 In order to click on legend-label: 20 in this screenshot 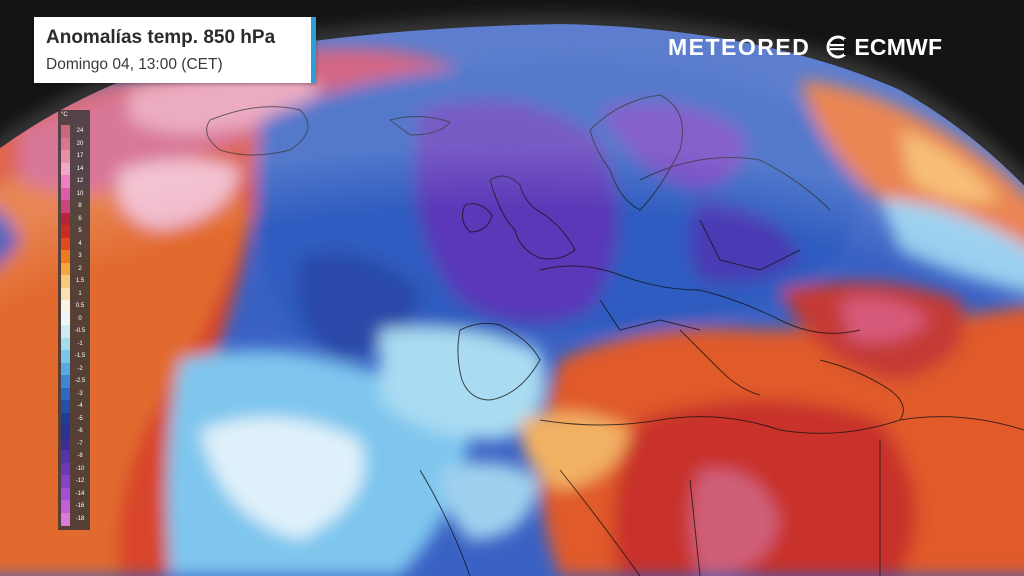, I will do `click(80, 143)`.